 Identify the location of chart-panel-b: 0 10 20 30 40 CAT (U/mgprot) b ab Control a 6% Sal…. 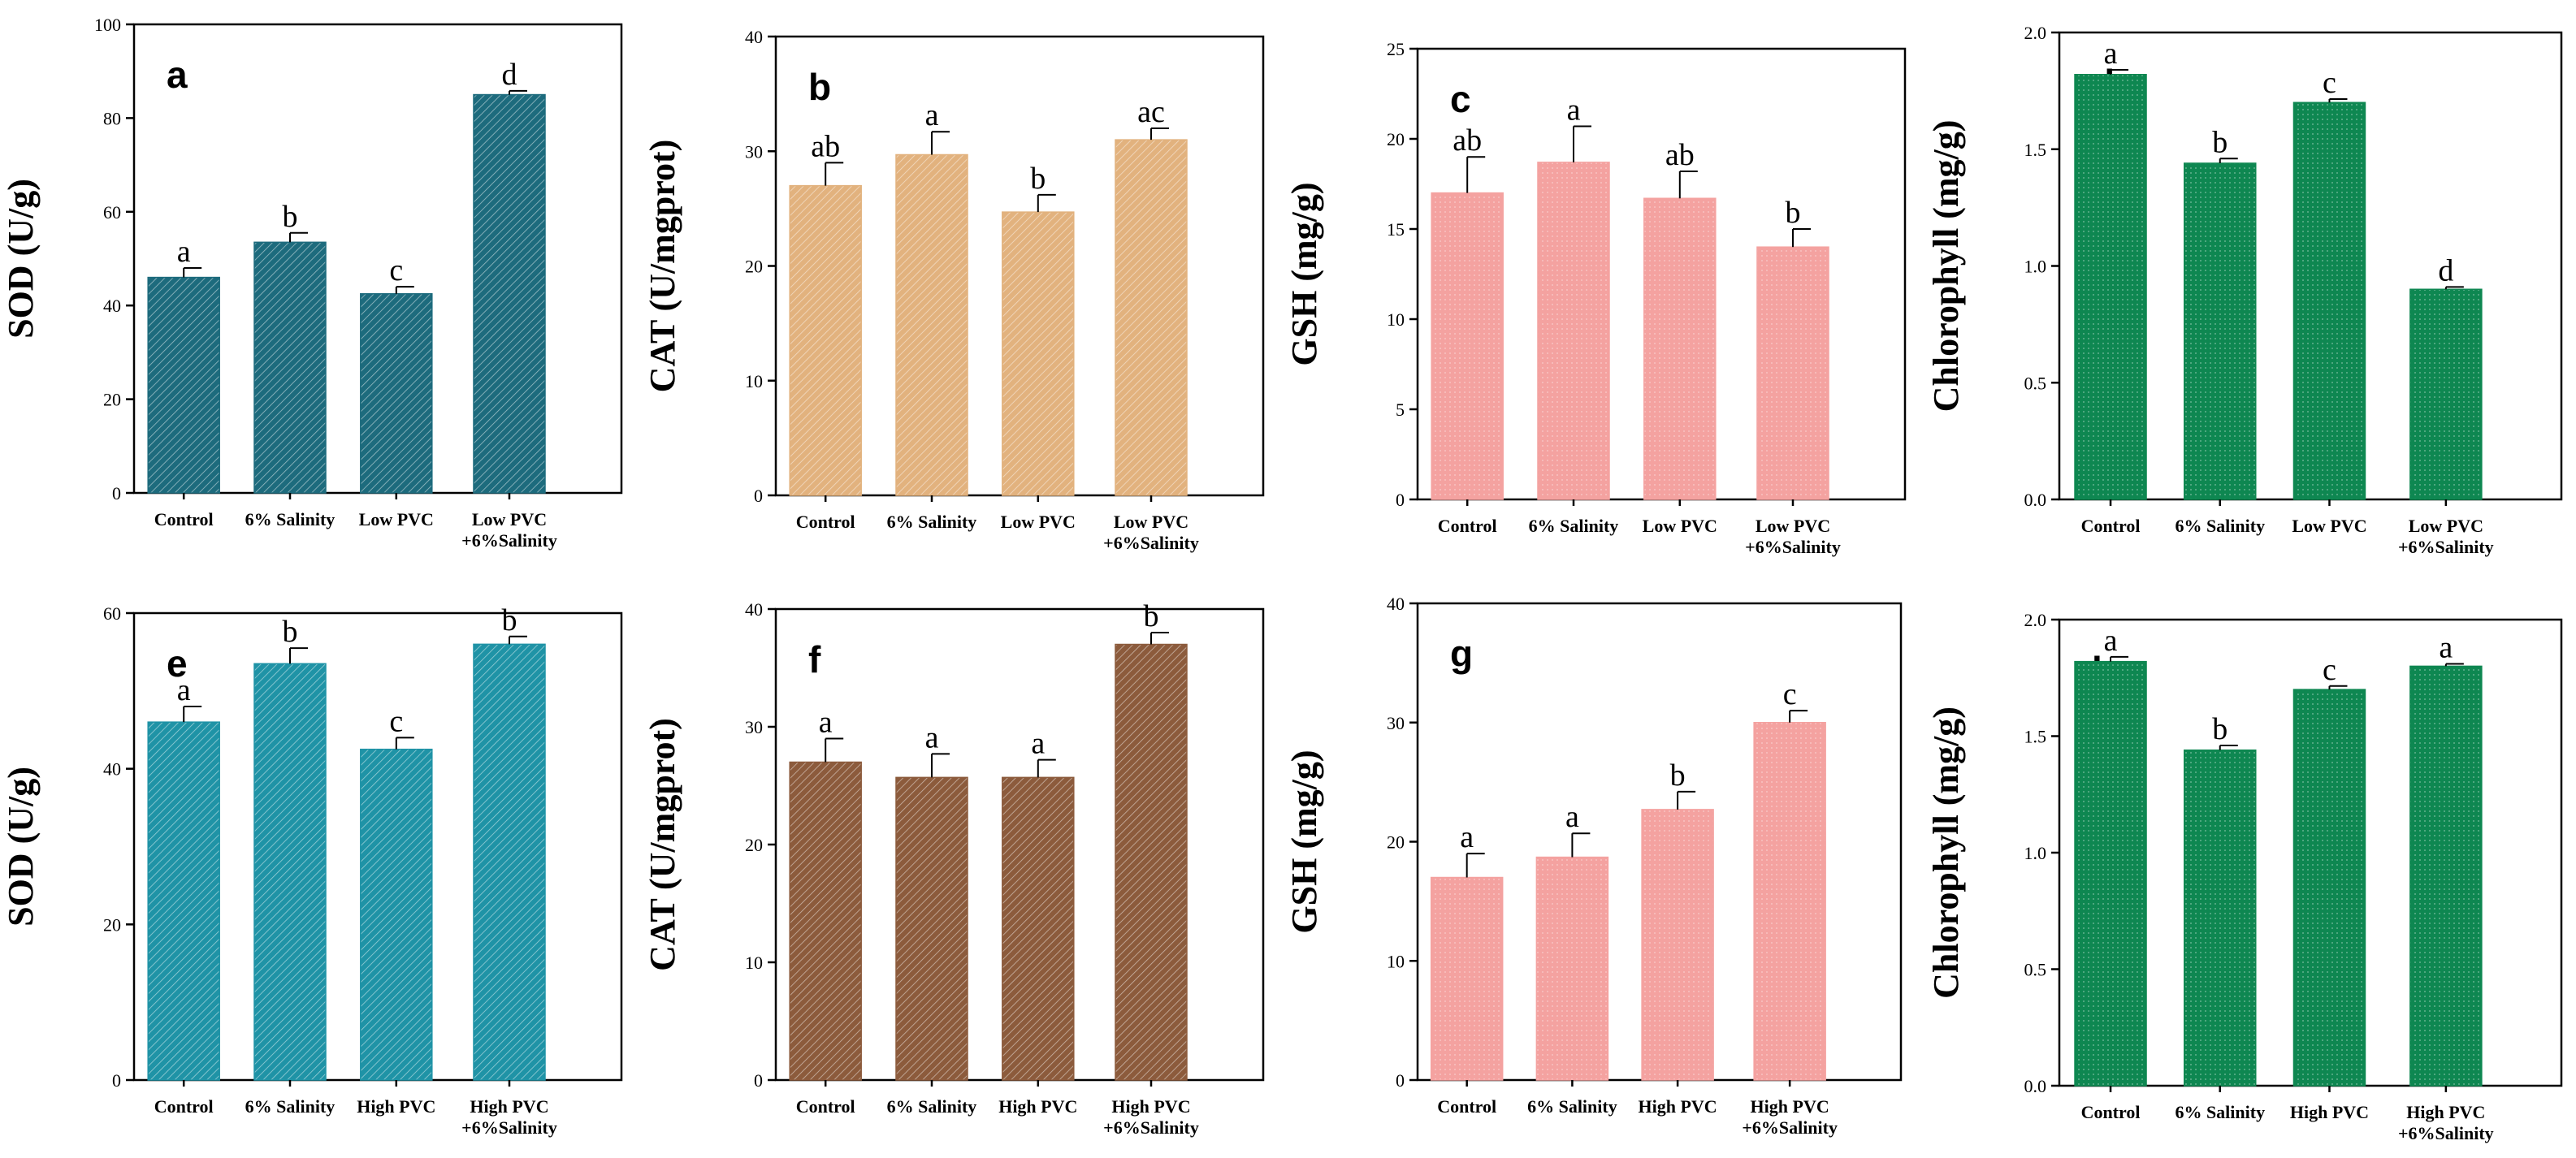
(954, 290).